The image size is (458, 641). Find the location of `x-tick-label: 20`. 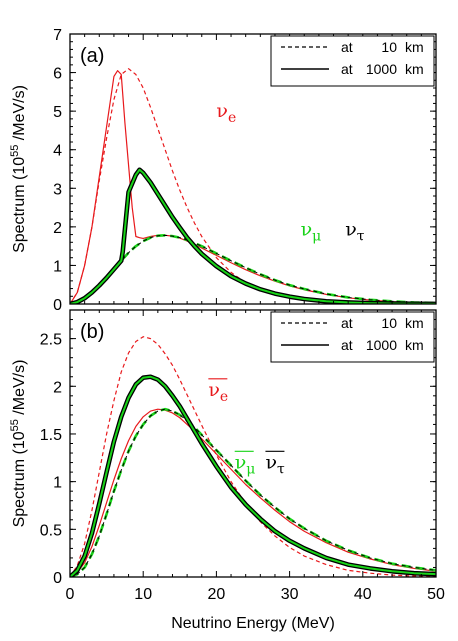

x-tick-label: 20 is located at coordinates (217, 594).